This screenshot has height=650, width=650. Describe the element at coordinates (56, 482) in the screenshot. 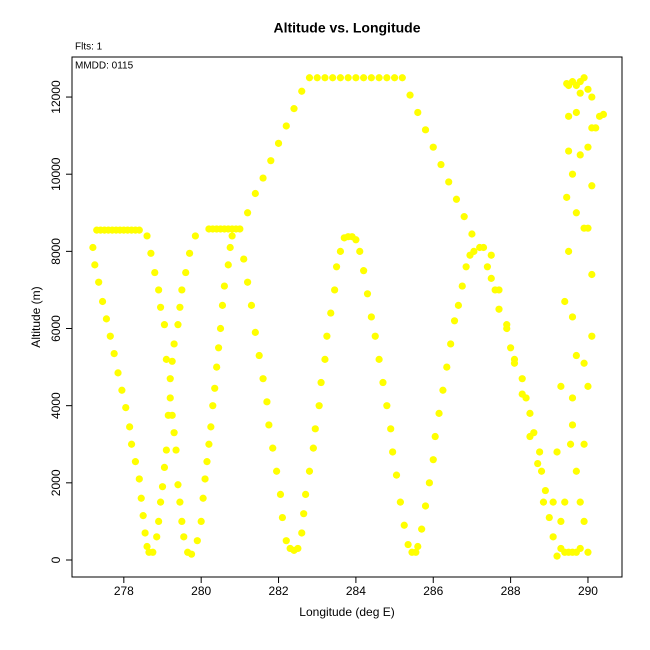

I see `y-tick-label: 2000` at that location.